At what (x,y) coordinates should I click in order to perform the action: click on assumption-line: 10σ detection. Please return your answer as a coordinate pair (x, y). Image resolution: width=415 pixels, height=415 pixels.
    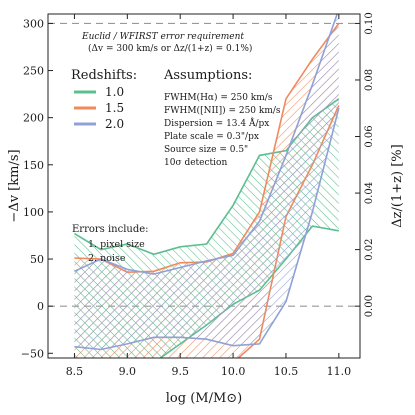
    Looking at the image, I should click on (195, 163).